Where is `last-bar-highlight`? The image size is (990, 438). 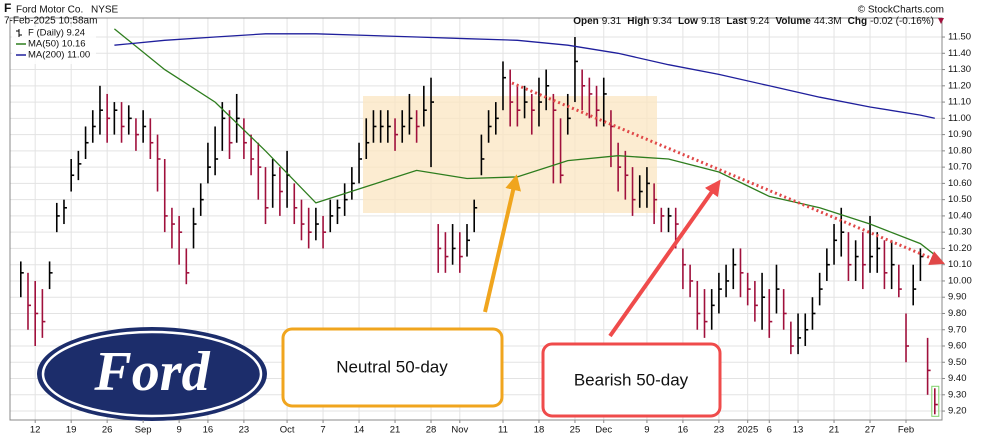 last-bar-highlight is located at coordinates (935, 401).